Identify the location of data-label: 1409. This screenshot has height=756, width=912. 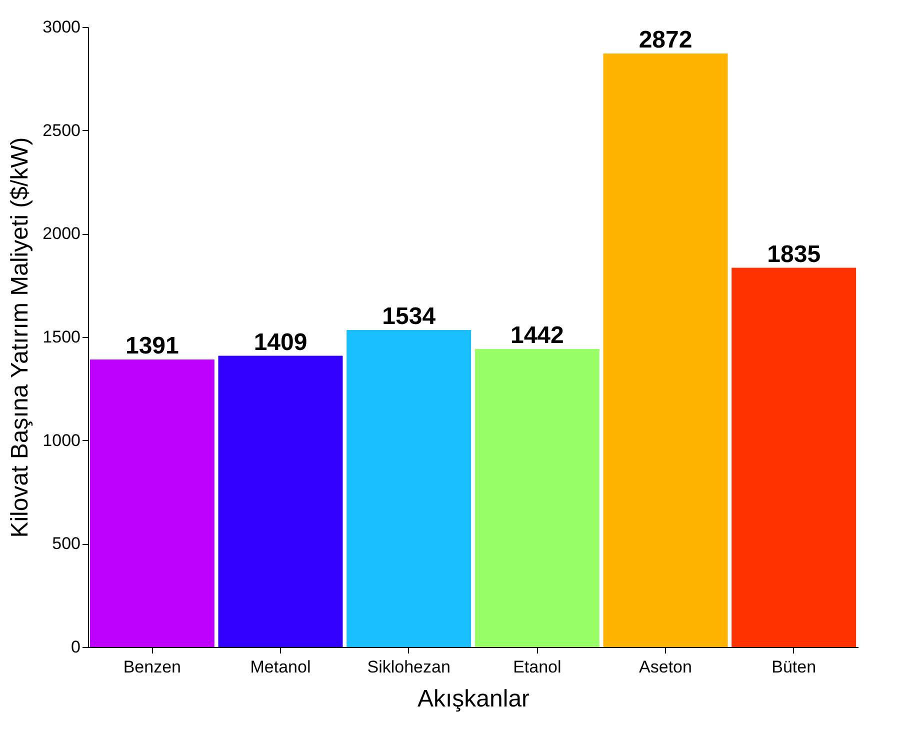
(281, 342).